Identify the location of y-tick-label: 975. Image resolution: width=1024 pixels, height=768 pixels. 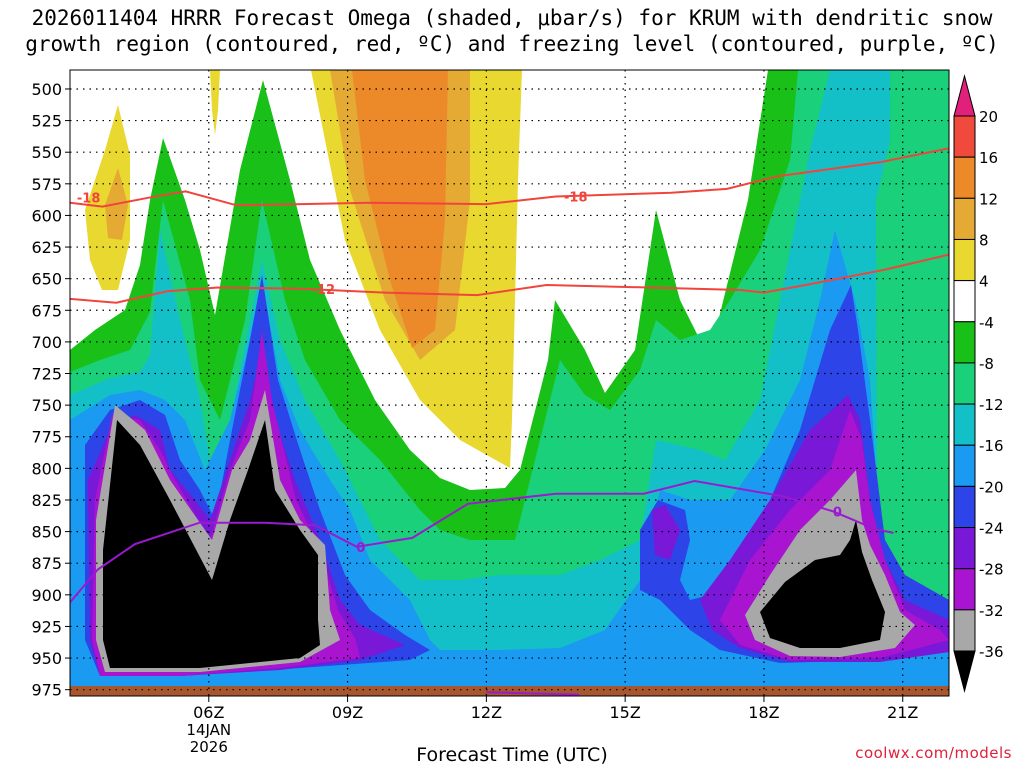
(46, 690).